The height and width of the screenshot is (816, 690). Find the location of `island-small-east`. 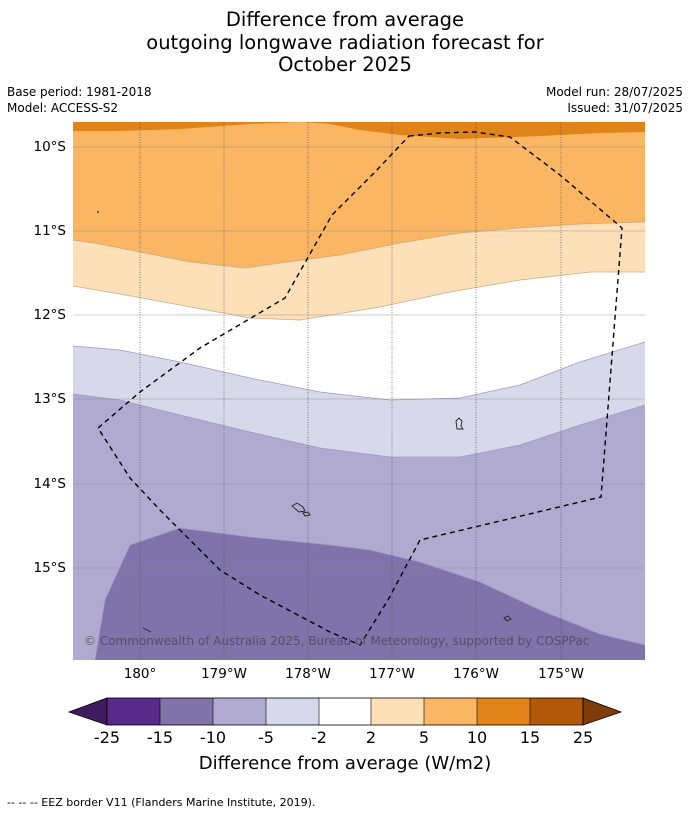

island-small-east is located at coordinates (507, 618).